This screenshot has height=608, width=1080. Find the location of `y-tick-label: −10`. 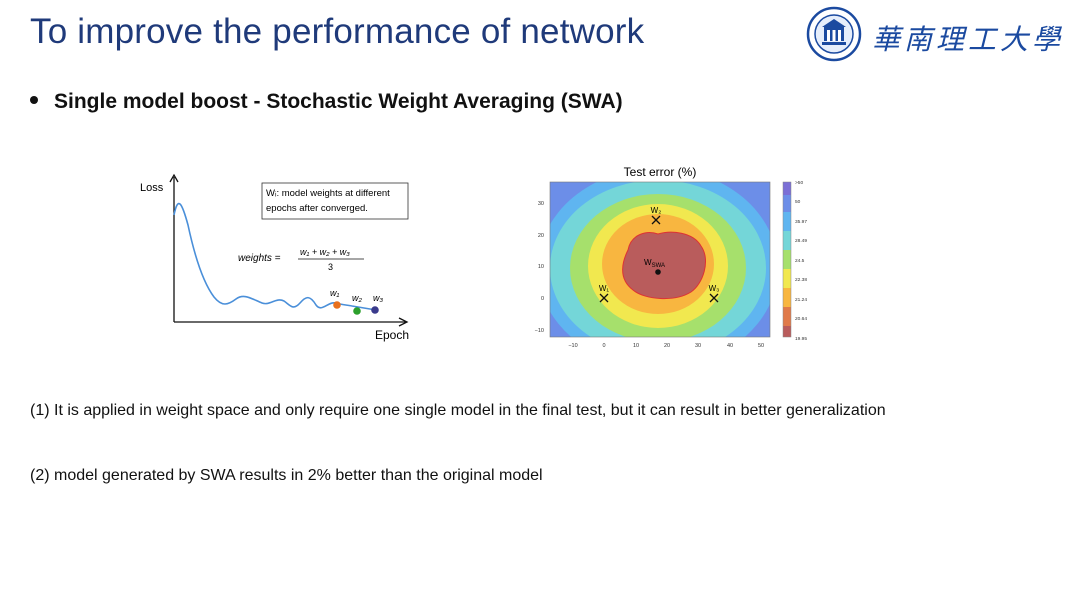

y-tick-label: −10 is located at coordinates (539, 331).